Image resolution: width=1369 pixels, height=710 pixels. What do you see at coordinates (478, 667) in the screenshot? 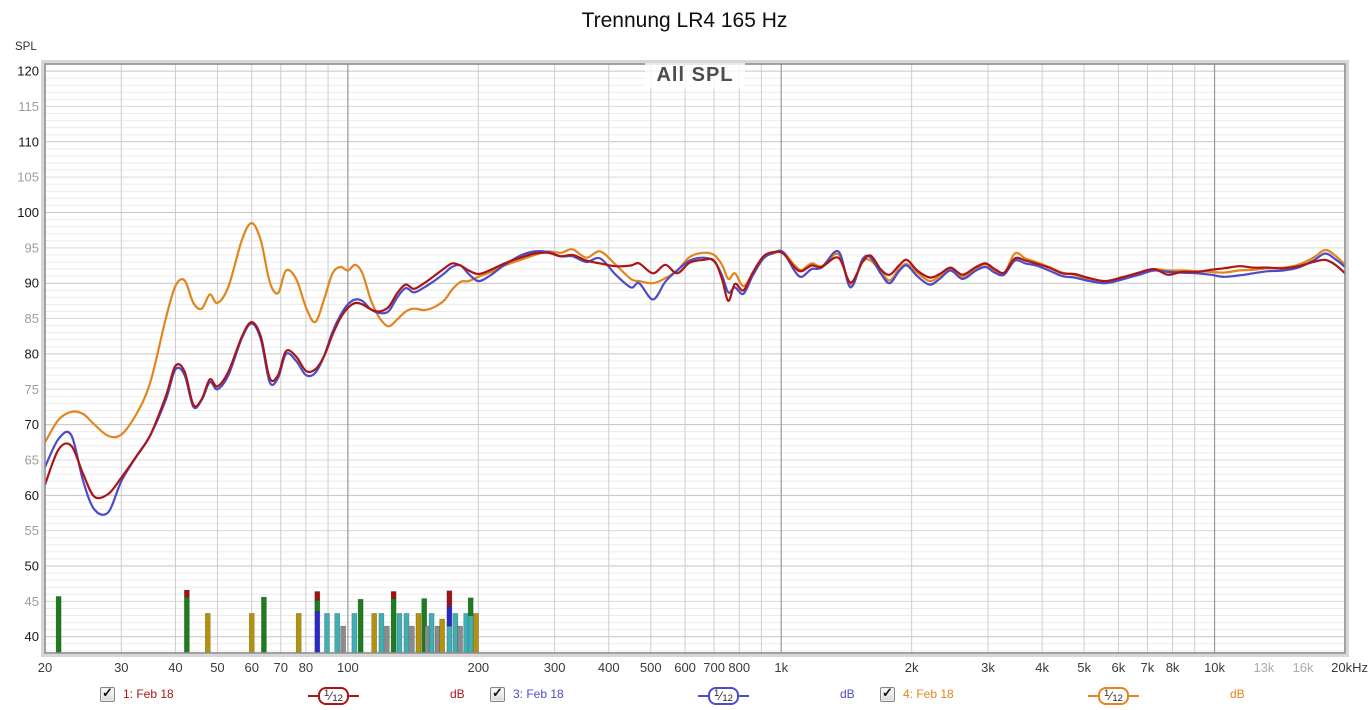
I see `svg-text: 200` at bounding box center [478, 667].